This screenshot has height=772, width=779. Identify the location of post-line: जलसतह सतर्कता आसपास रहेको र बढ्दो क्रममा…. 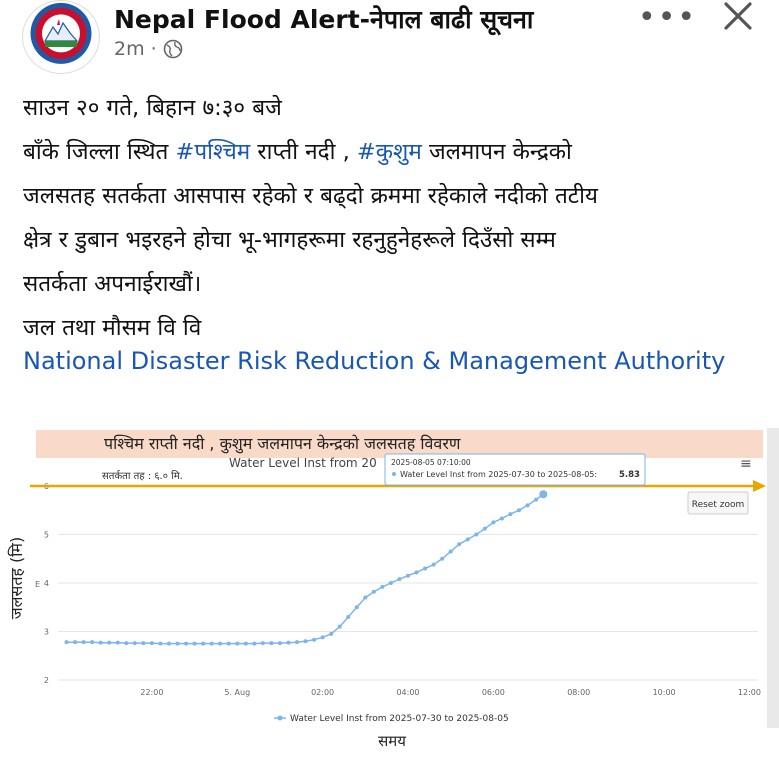
(310, 196).